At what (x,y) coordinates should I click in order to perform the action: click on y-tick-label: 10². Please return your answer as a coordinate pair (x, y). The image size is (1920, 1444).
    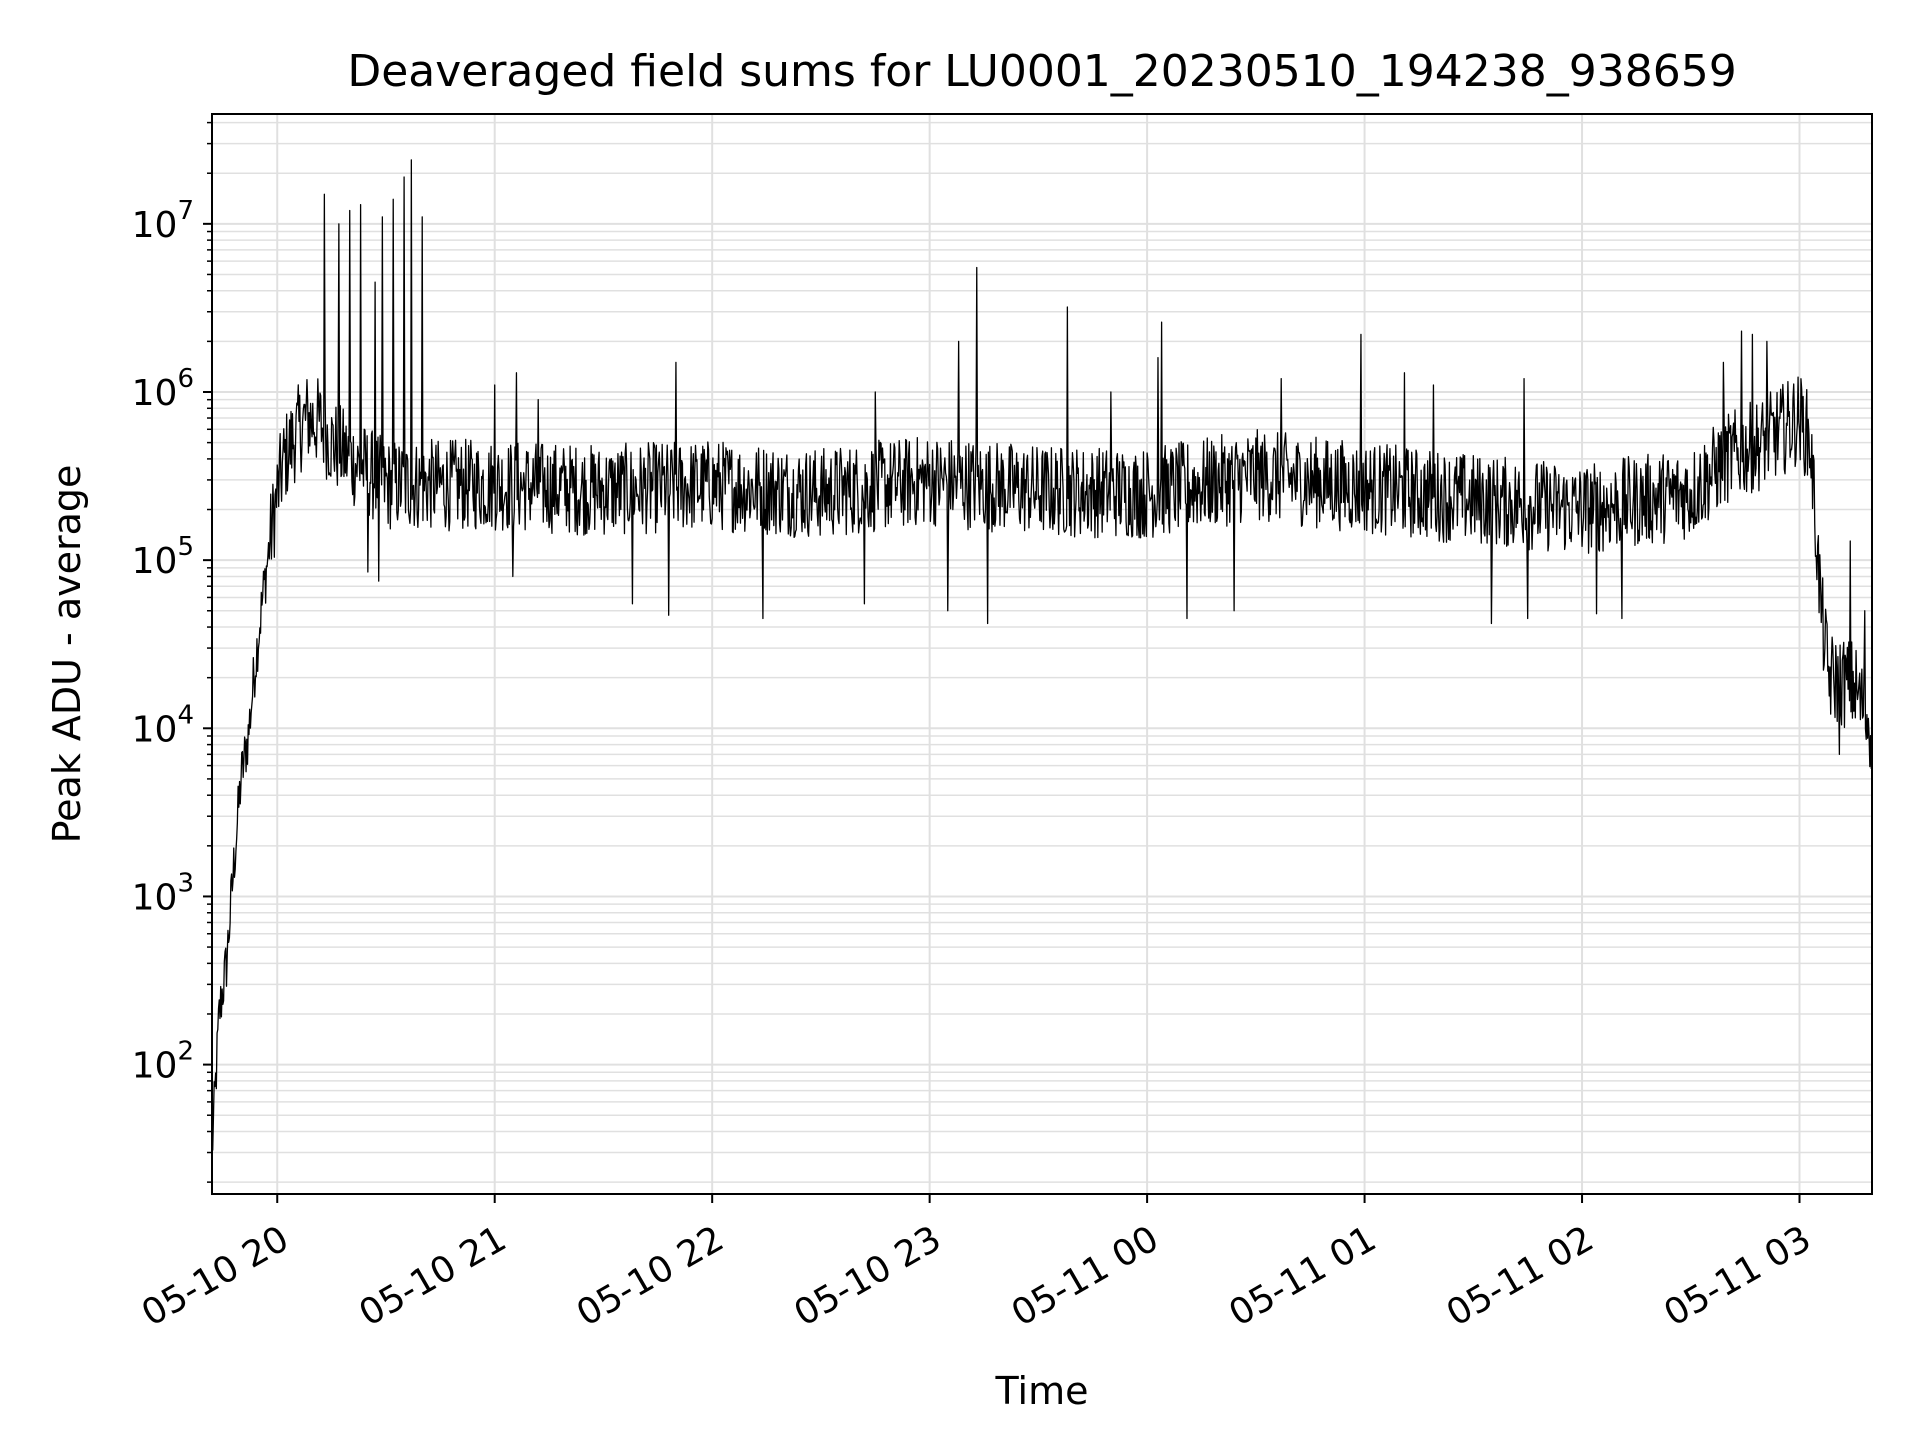
    Looking at the image, I should click on (163, 1062).